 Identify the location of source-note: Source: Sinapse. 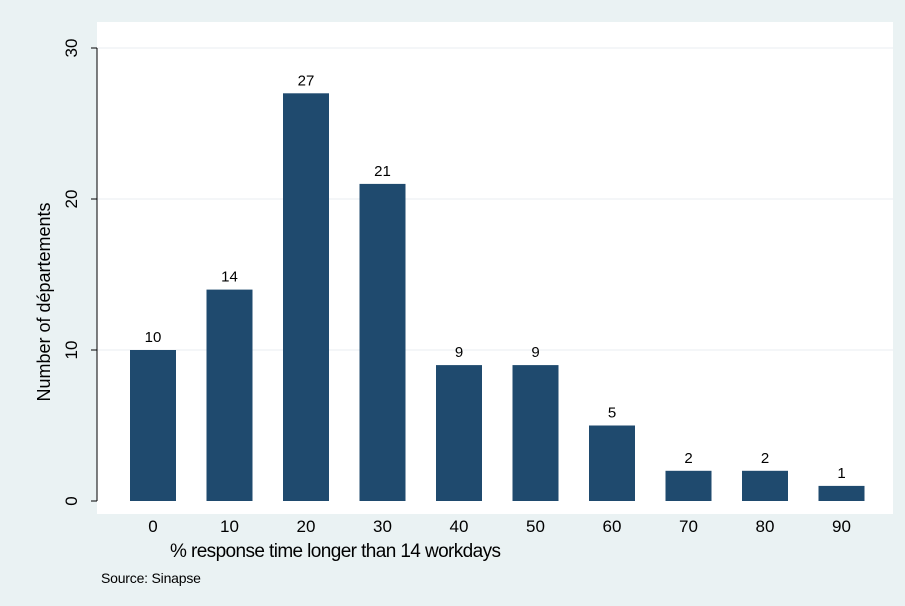
(151, 578).